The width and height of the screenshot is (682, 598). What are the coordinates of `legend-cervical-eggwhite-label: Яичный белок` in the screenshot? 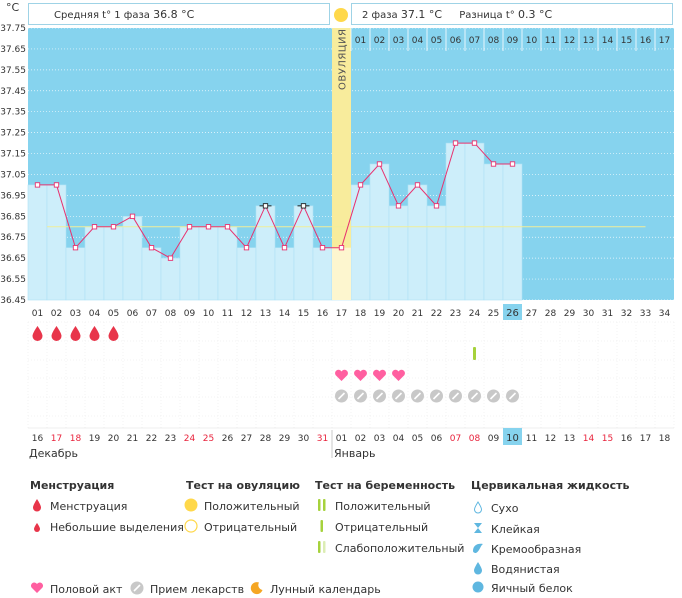 It's located at (532, 588).